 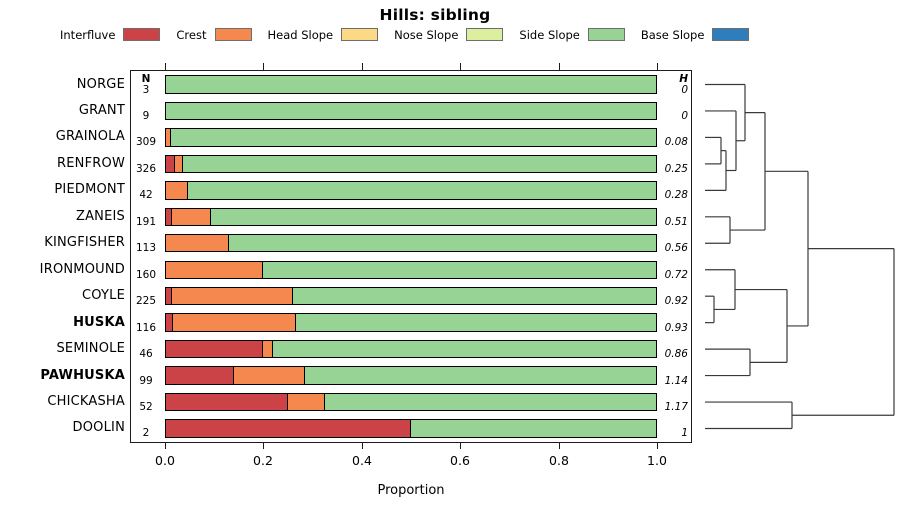 What do you see at coordinates (89, 190) in the screenshot?
I see `row-label-piedmont: PIEDMONT` at bounding box center [89, 190].